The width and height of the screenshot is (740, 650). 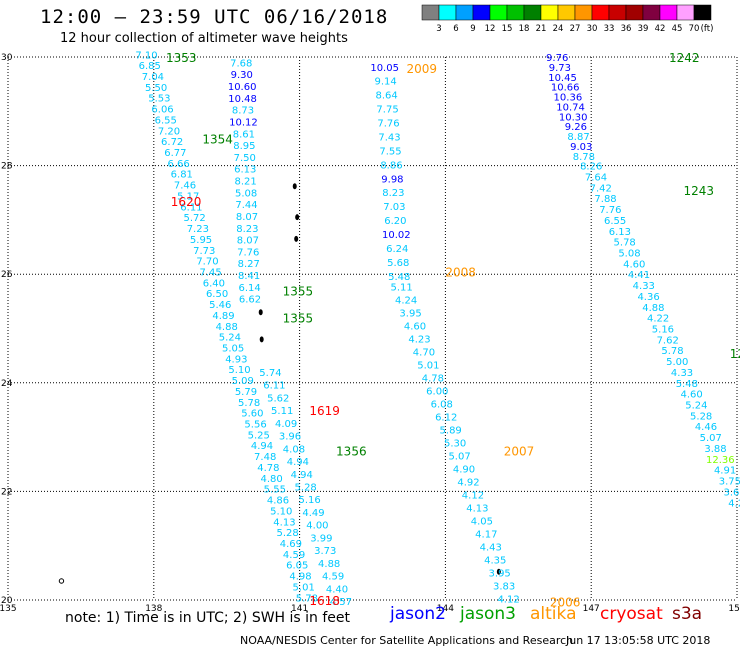 I want to click on swh-value: 7.46, so click(x=185, y=186).